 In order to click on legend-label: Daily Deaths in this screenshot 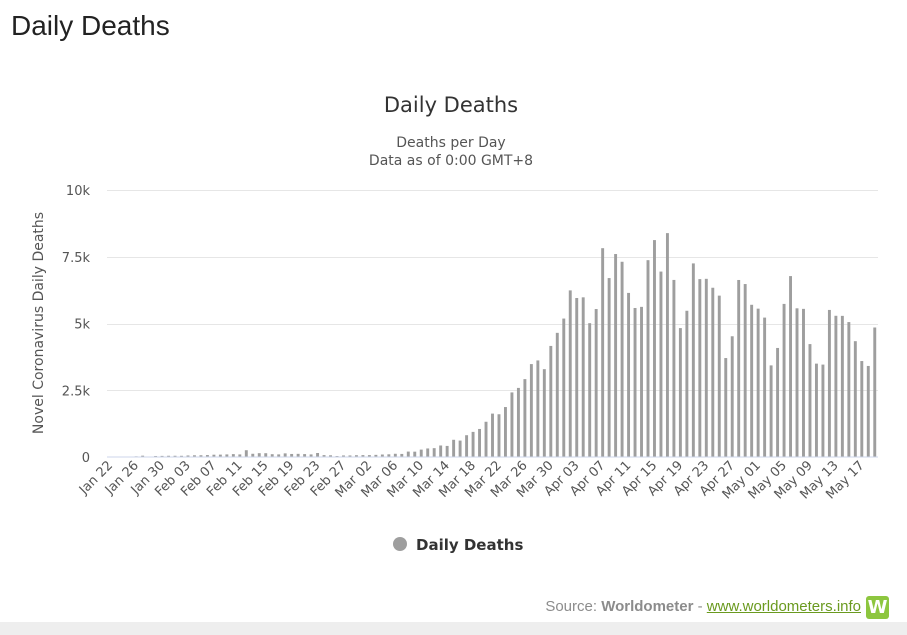, I will do `click(469, 545)`.